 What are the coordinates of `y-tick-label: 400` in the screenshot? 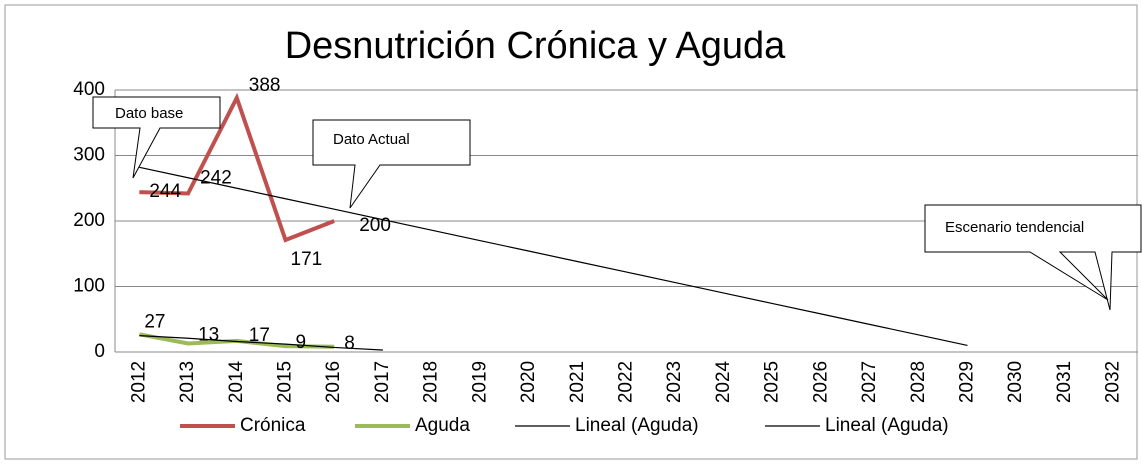 It's located at (89, 89).